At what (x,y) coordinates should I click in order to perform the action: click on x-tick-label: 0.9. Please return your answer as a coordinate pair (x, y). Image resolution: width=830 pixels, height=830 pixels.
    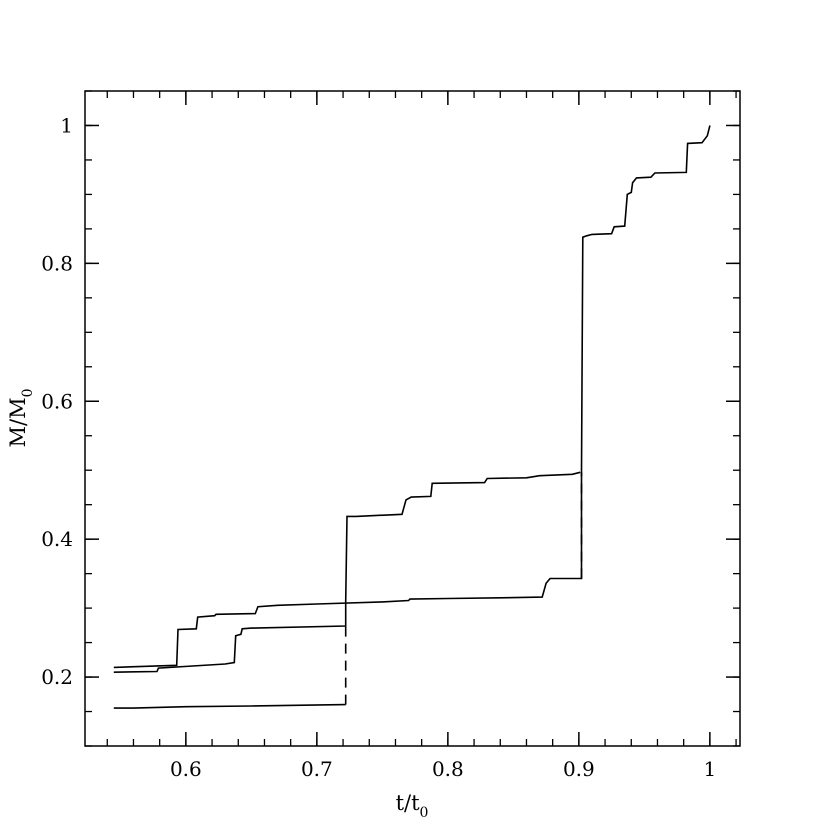
    Looking at the image, I should click on (579, 769).